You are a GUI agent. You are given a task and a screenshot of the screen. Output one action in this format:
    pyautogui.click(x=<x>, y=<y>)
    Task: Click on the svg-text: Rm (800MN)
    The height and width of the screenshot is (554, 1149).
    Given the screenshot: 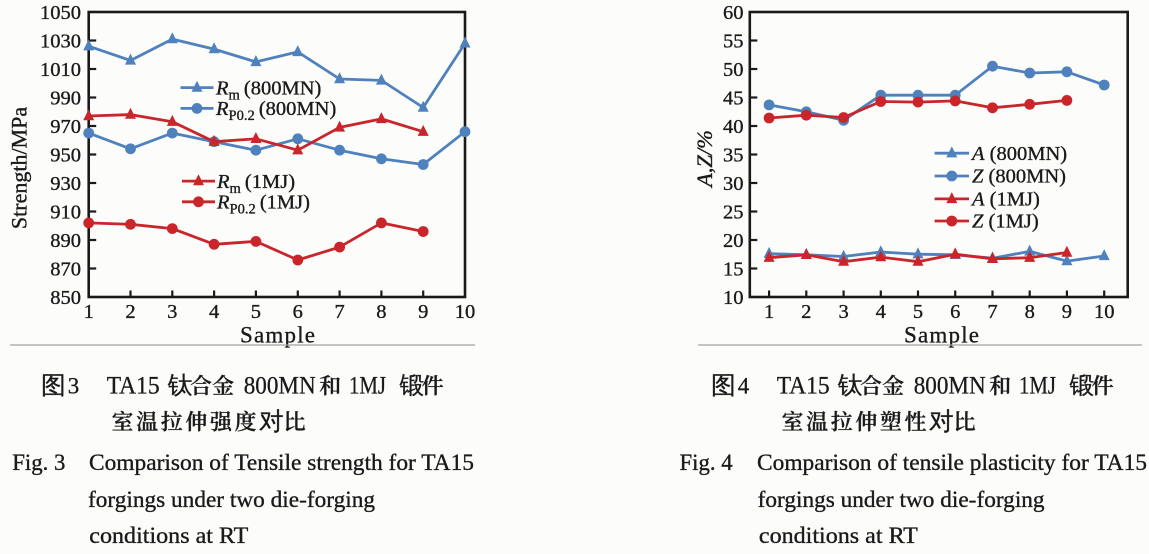 What is the action you would take?
    pyautogui.click(x=268, y=90)
    